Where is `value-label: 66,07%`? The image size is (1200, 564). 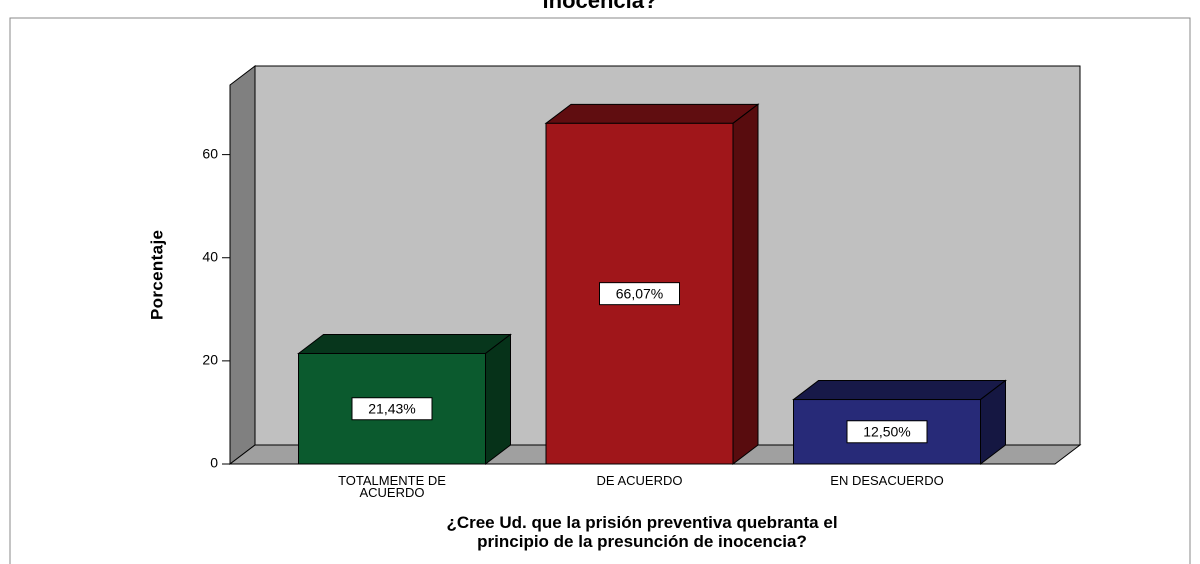
value-label: 66,07% is located at coordinates (639, 293).